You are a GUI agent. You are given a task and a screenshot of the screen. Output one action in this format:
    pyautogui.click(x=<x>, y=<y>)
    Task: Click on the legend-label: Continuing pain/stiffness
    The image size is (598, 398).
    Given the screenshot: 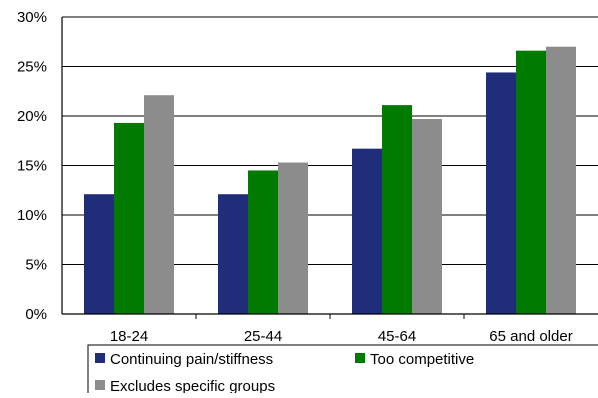 What is the action you would take?
    pyautogui.click(x=191, y=359)
    